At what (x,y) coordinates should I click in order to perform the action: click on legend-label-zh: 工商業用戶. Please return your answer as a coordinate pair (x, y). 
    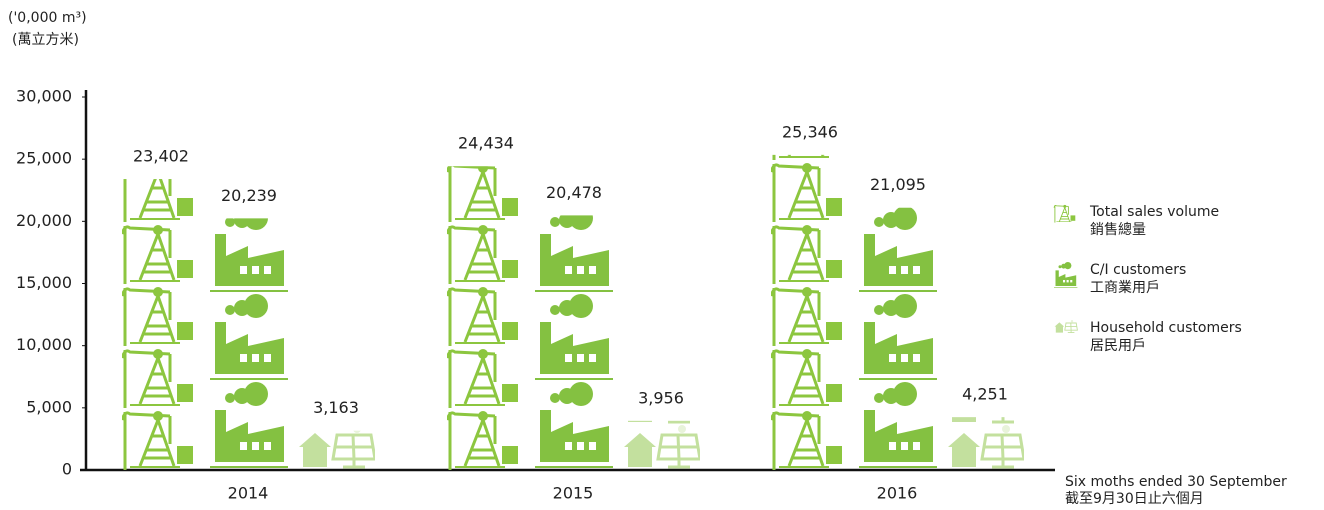
    Looking at the image, I should click on (1125, 288).